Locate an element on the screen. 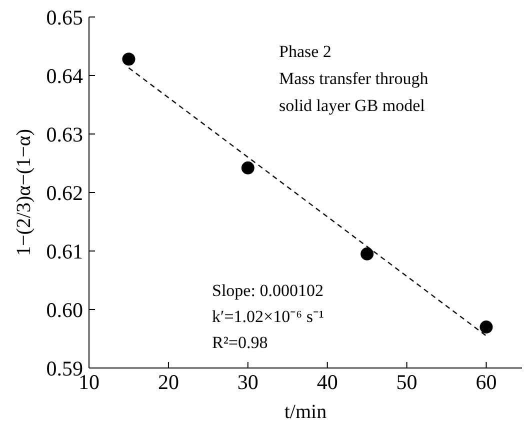  x-tick-label: 20 is located at coordinates (168, 382).